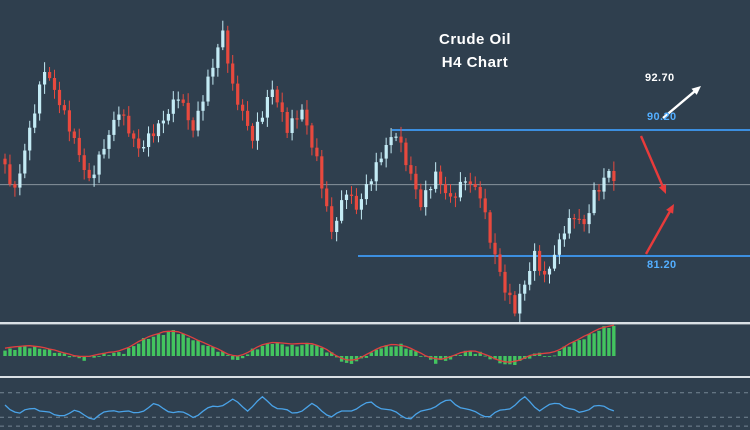 This screenshot has height=430, width=750. Describe the element at coordinates (475, 51) in the screenshot. I see `chart-title: Crude Oil H4 Chart` at that location.